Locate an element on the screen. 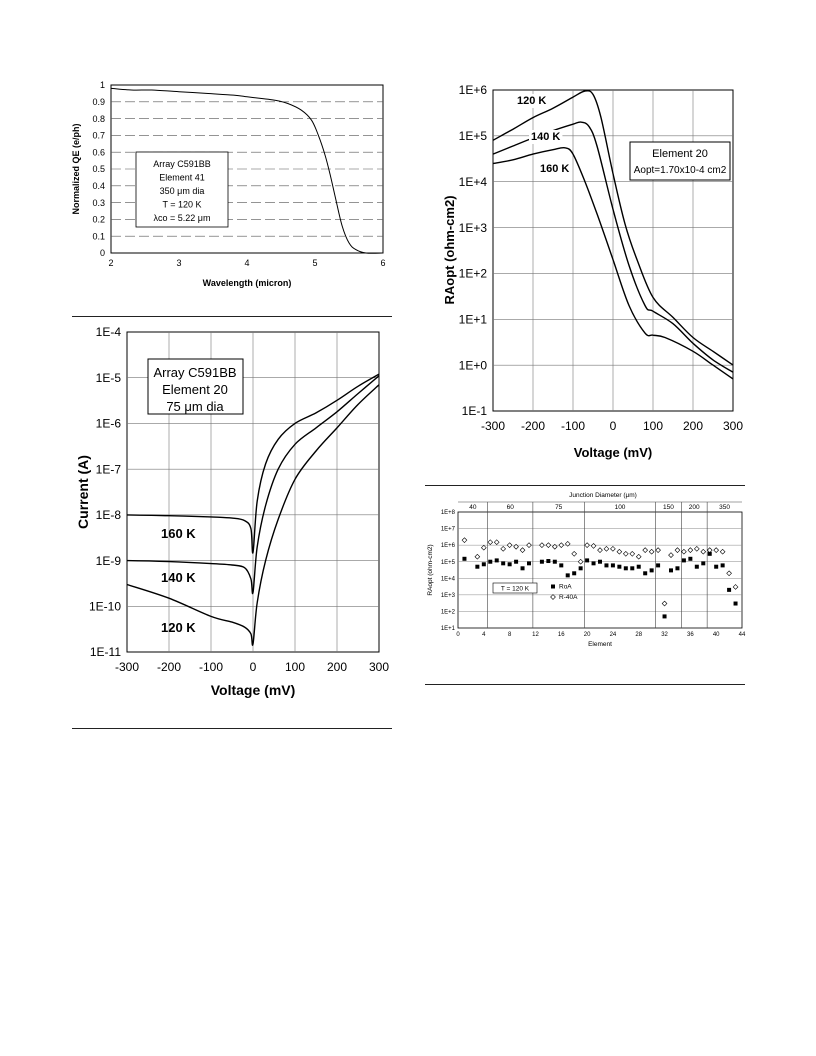 The height and width of the screenshot is (1056, 816). legend-line: 75 μm dia is located at coordinates (195, 406).